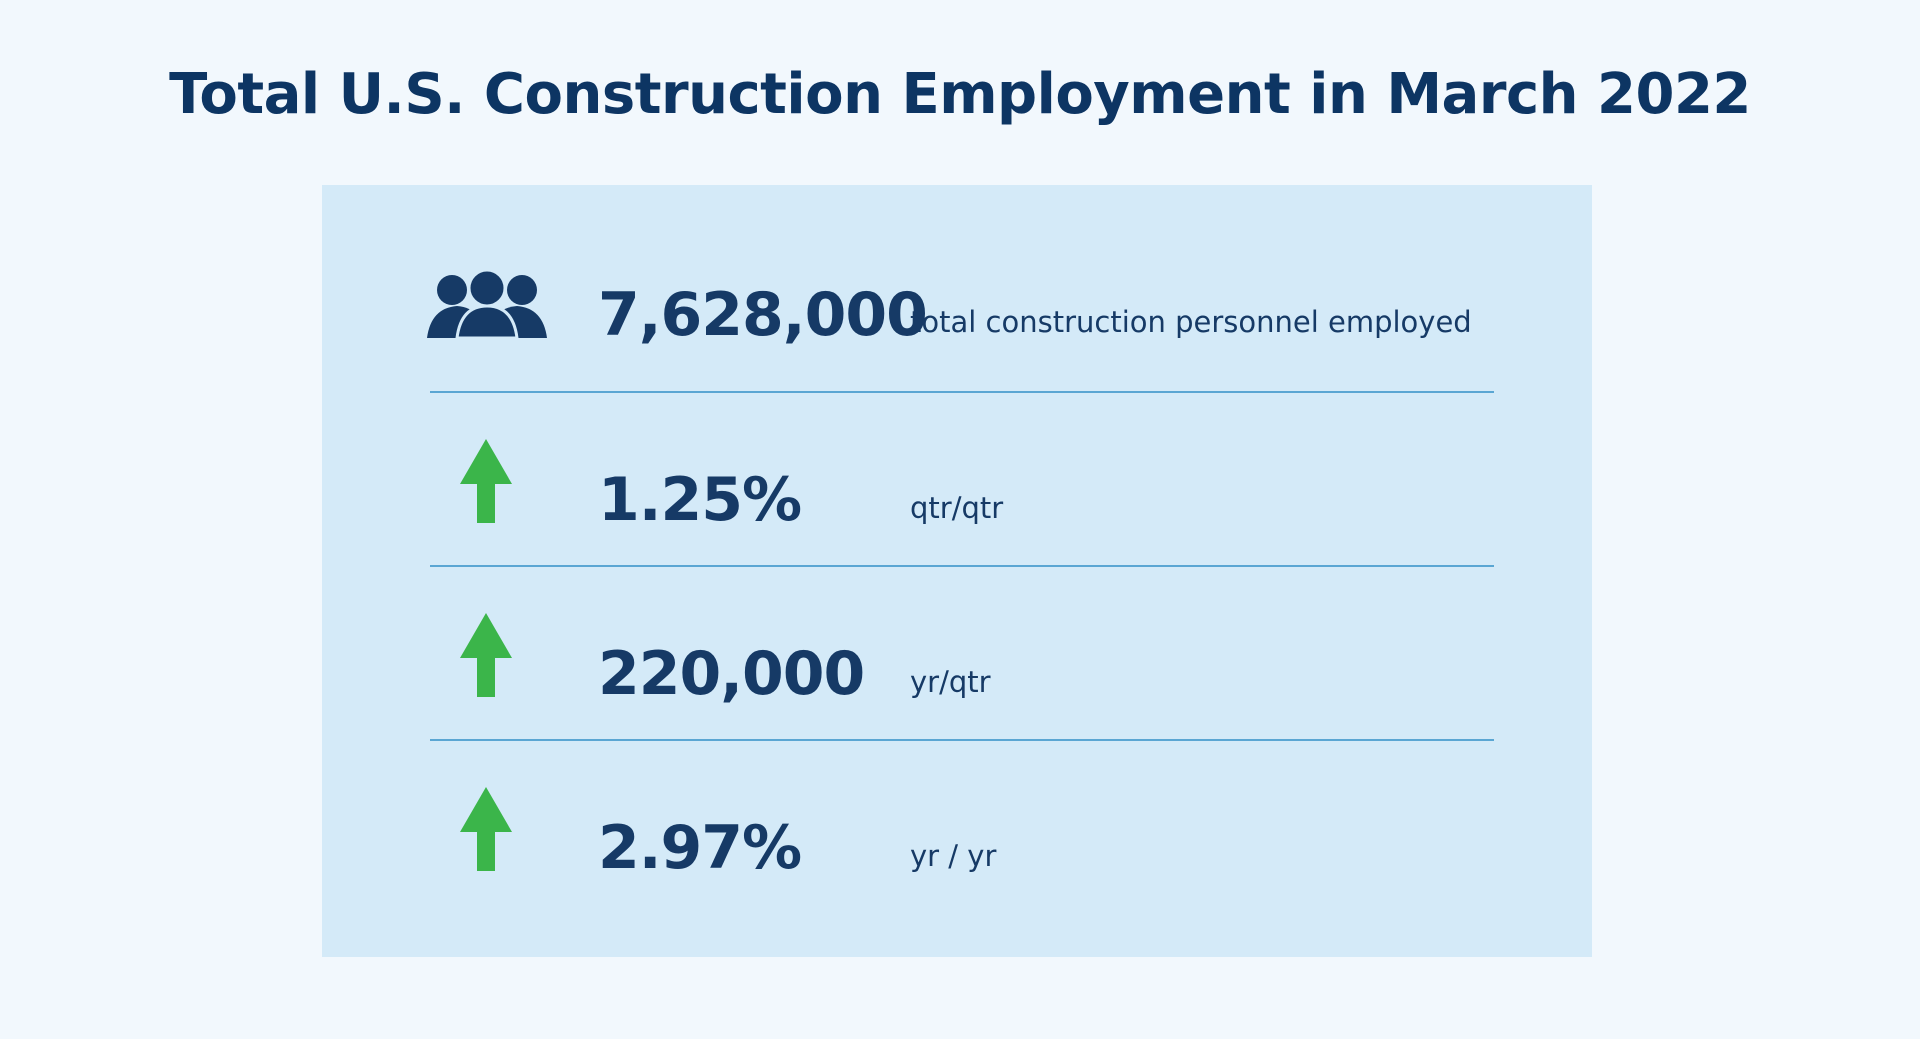  I want to click on stat-row-yr-yr: 2.97% yr / yr, so click(957, 828).